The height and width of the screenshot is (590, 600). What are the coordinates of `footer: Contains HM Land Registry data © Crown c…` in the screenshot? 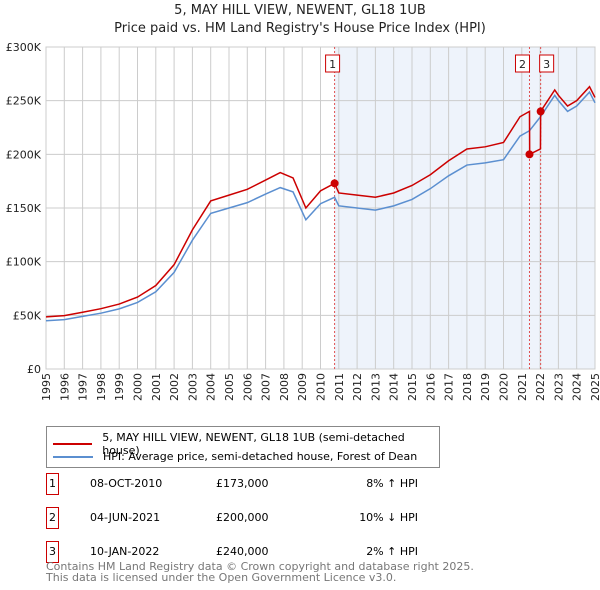 It's located at (260, 572).